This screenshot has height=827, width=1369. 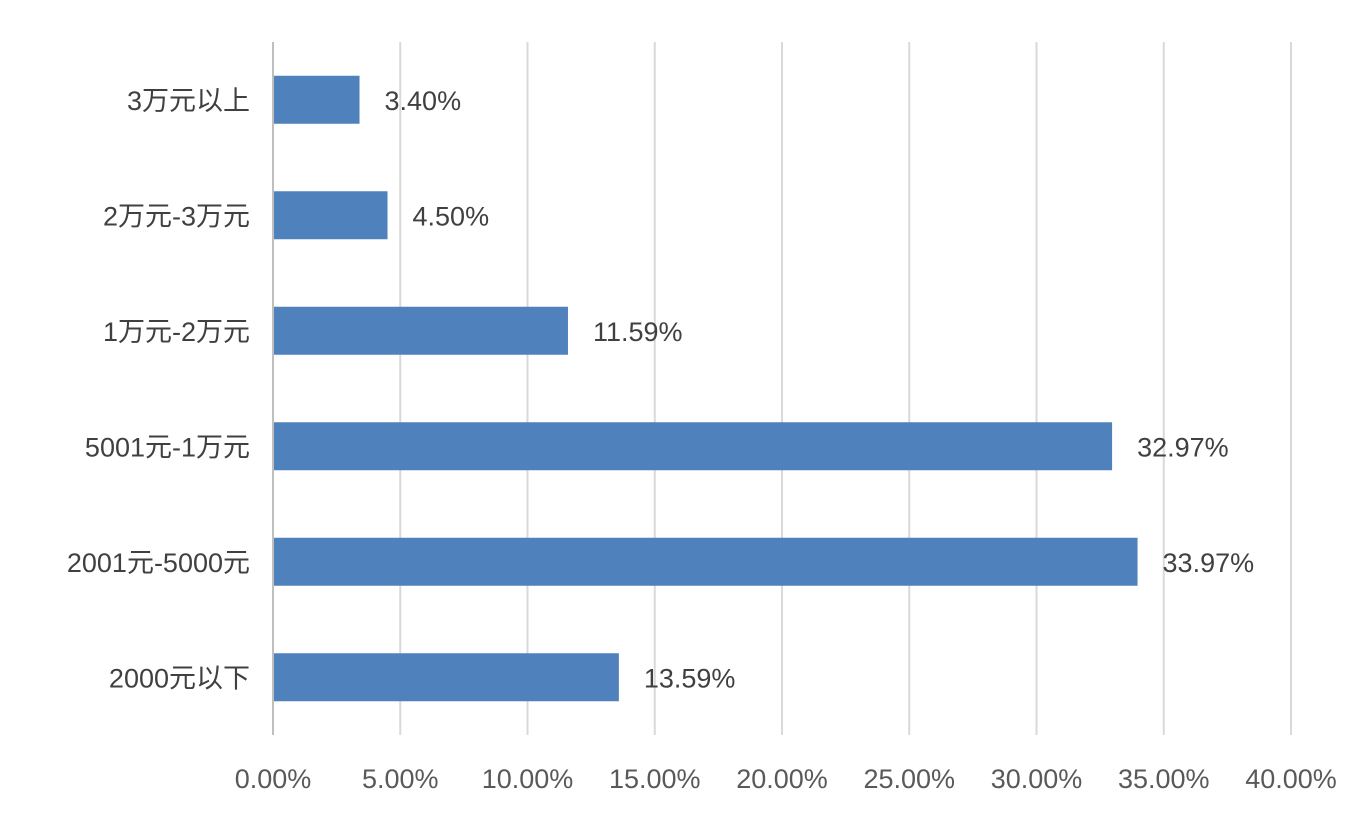 I want to click on data-label: 33.97%, so click(x=1209, y=563).